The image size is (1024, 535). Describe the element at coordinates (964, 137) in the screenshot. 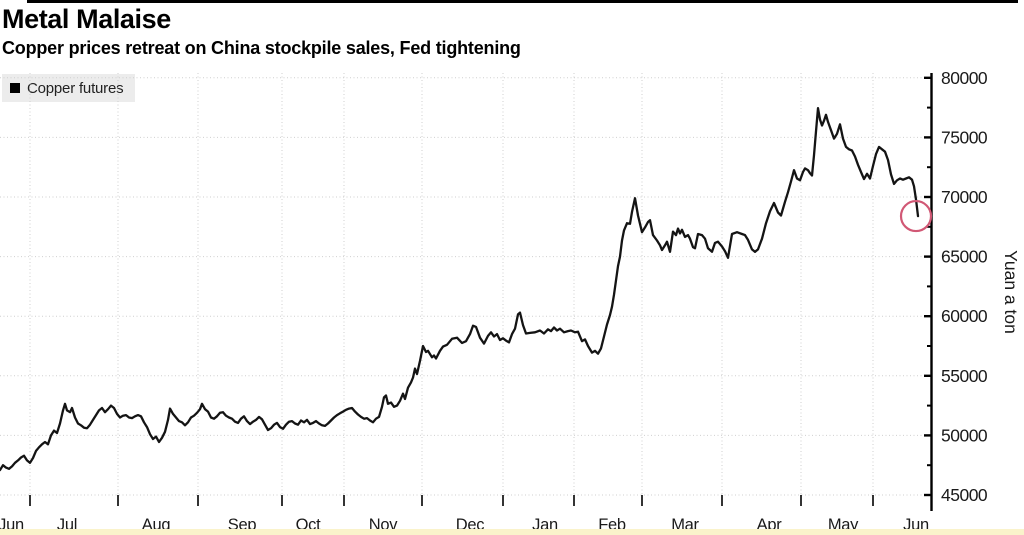

I see `y-tick-label: 75000` at that location.